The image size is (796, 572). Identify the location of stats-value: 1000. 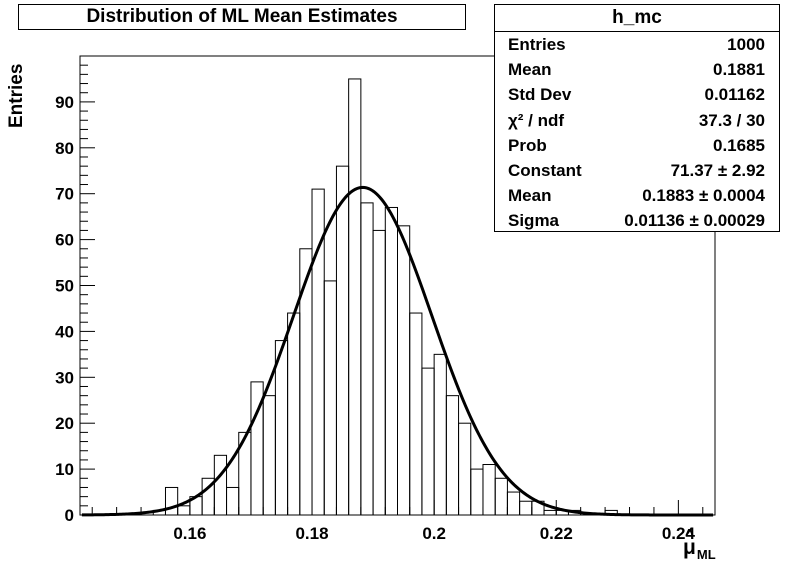
(746, 44).